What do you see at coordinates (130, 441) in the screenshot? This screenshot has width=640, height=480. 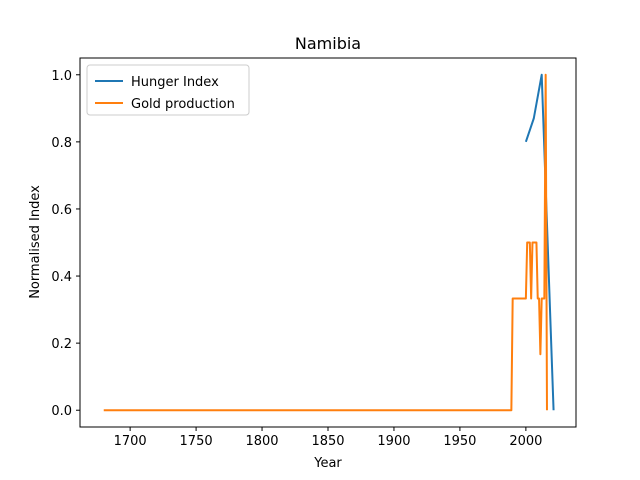 I see `x-tick-label: 1700` at bounding box center [130, 441].